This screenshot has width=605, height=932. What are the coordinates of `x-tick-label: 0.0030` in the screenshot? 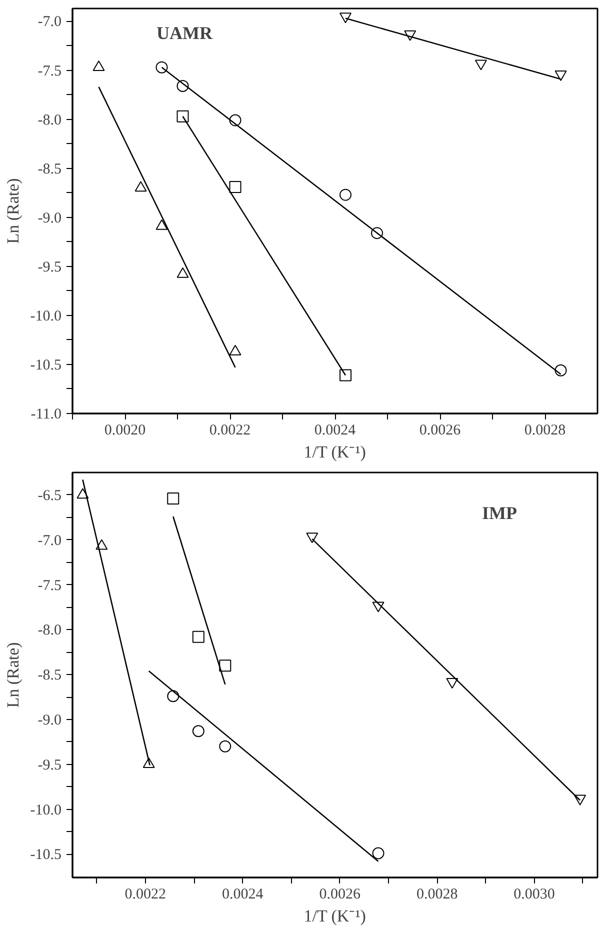 It's located at (534, 894).